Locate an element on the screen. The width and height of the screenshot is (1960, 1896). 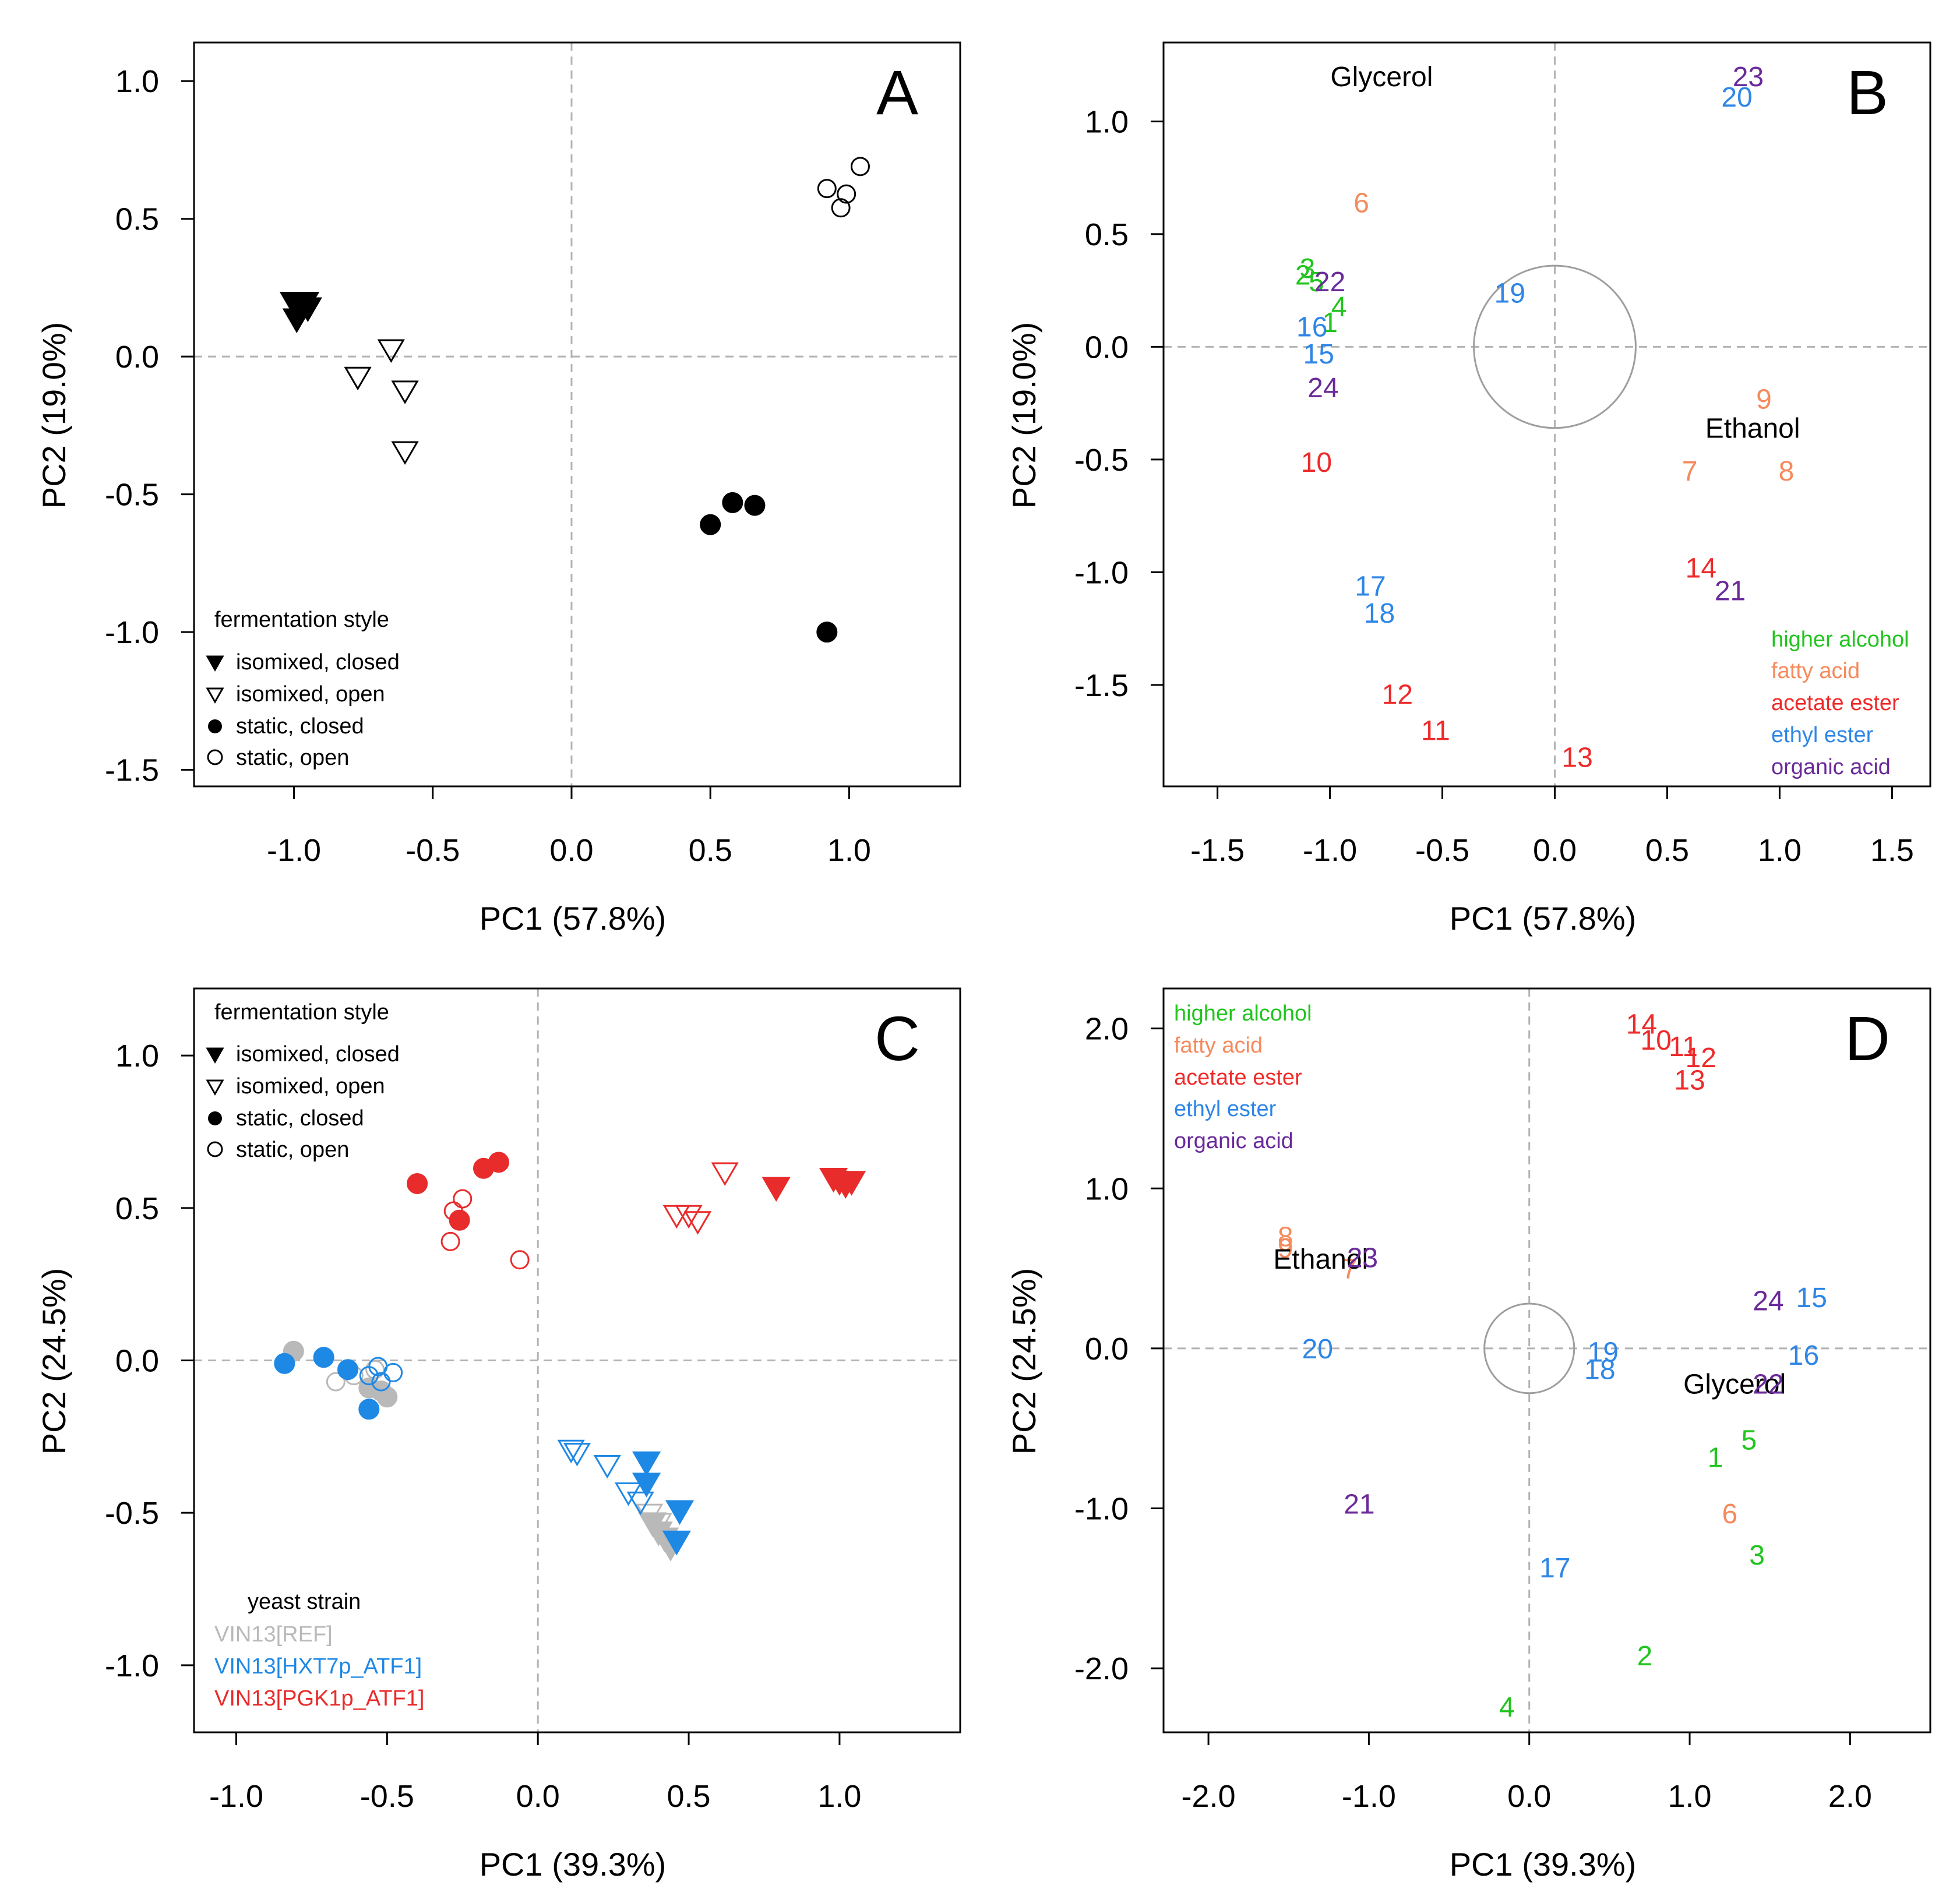
panel-c-xlabel: PC1 (39.3%) is located at coordinates (573, 1864).